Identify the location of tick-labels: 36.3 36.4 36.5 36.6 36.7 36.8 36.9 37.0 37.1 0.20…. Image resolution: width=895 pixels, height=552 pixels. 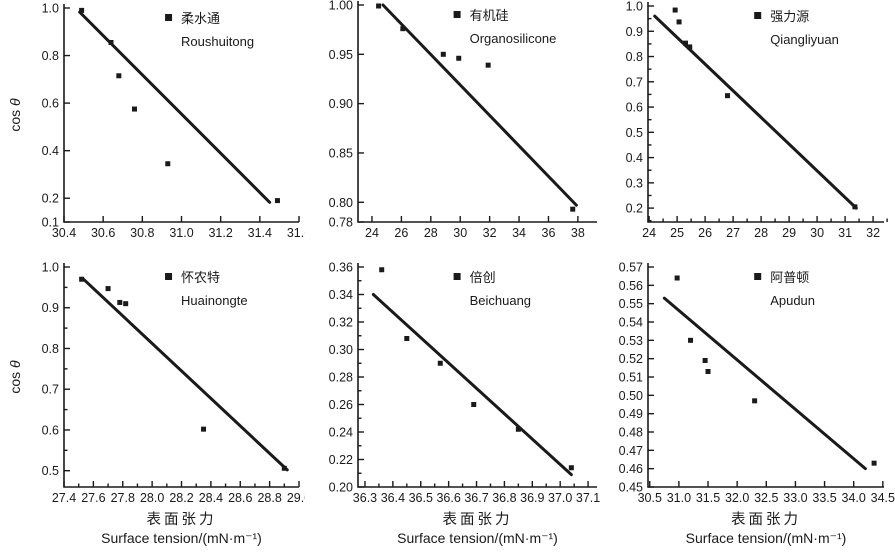
(465, 383).